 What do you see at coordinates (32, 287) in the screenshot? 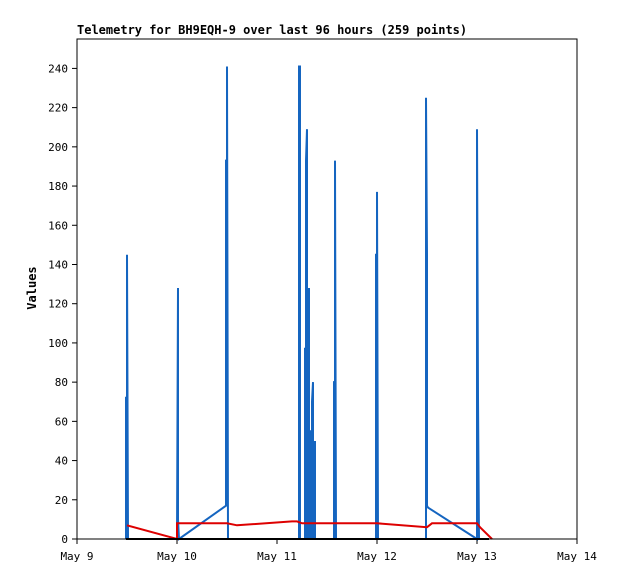
I see `y-axis-label: Values` at bounding box center [32, 287].